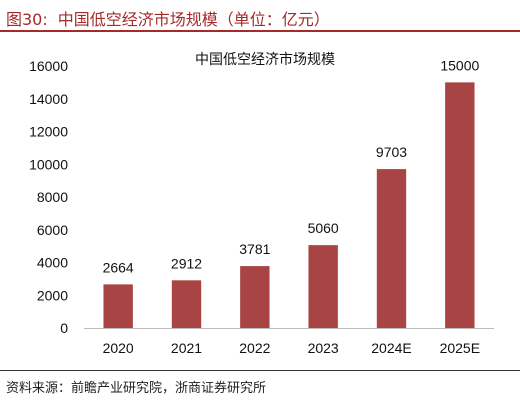 The image size is (520, 402). I want to click on x-axis: 2020 2021 2022 2023 2024E 2025E, so click(289, 342).